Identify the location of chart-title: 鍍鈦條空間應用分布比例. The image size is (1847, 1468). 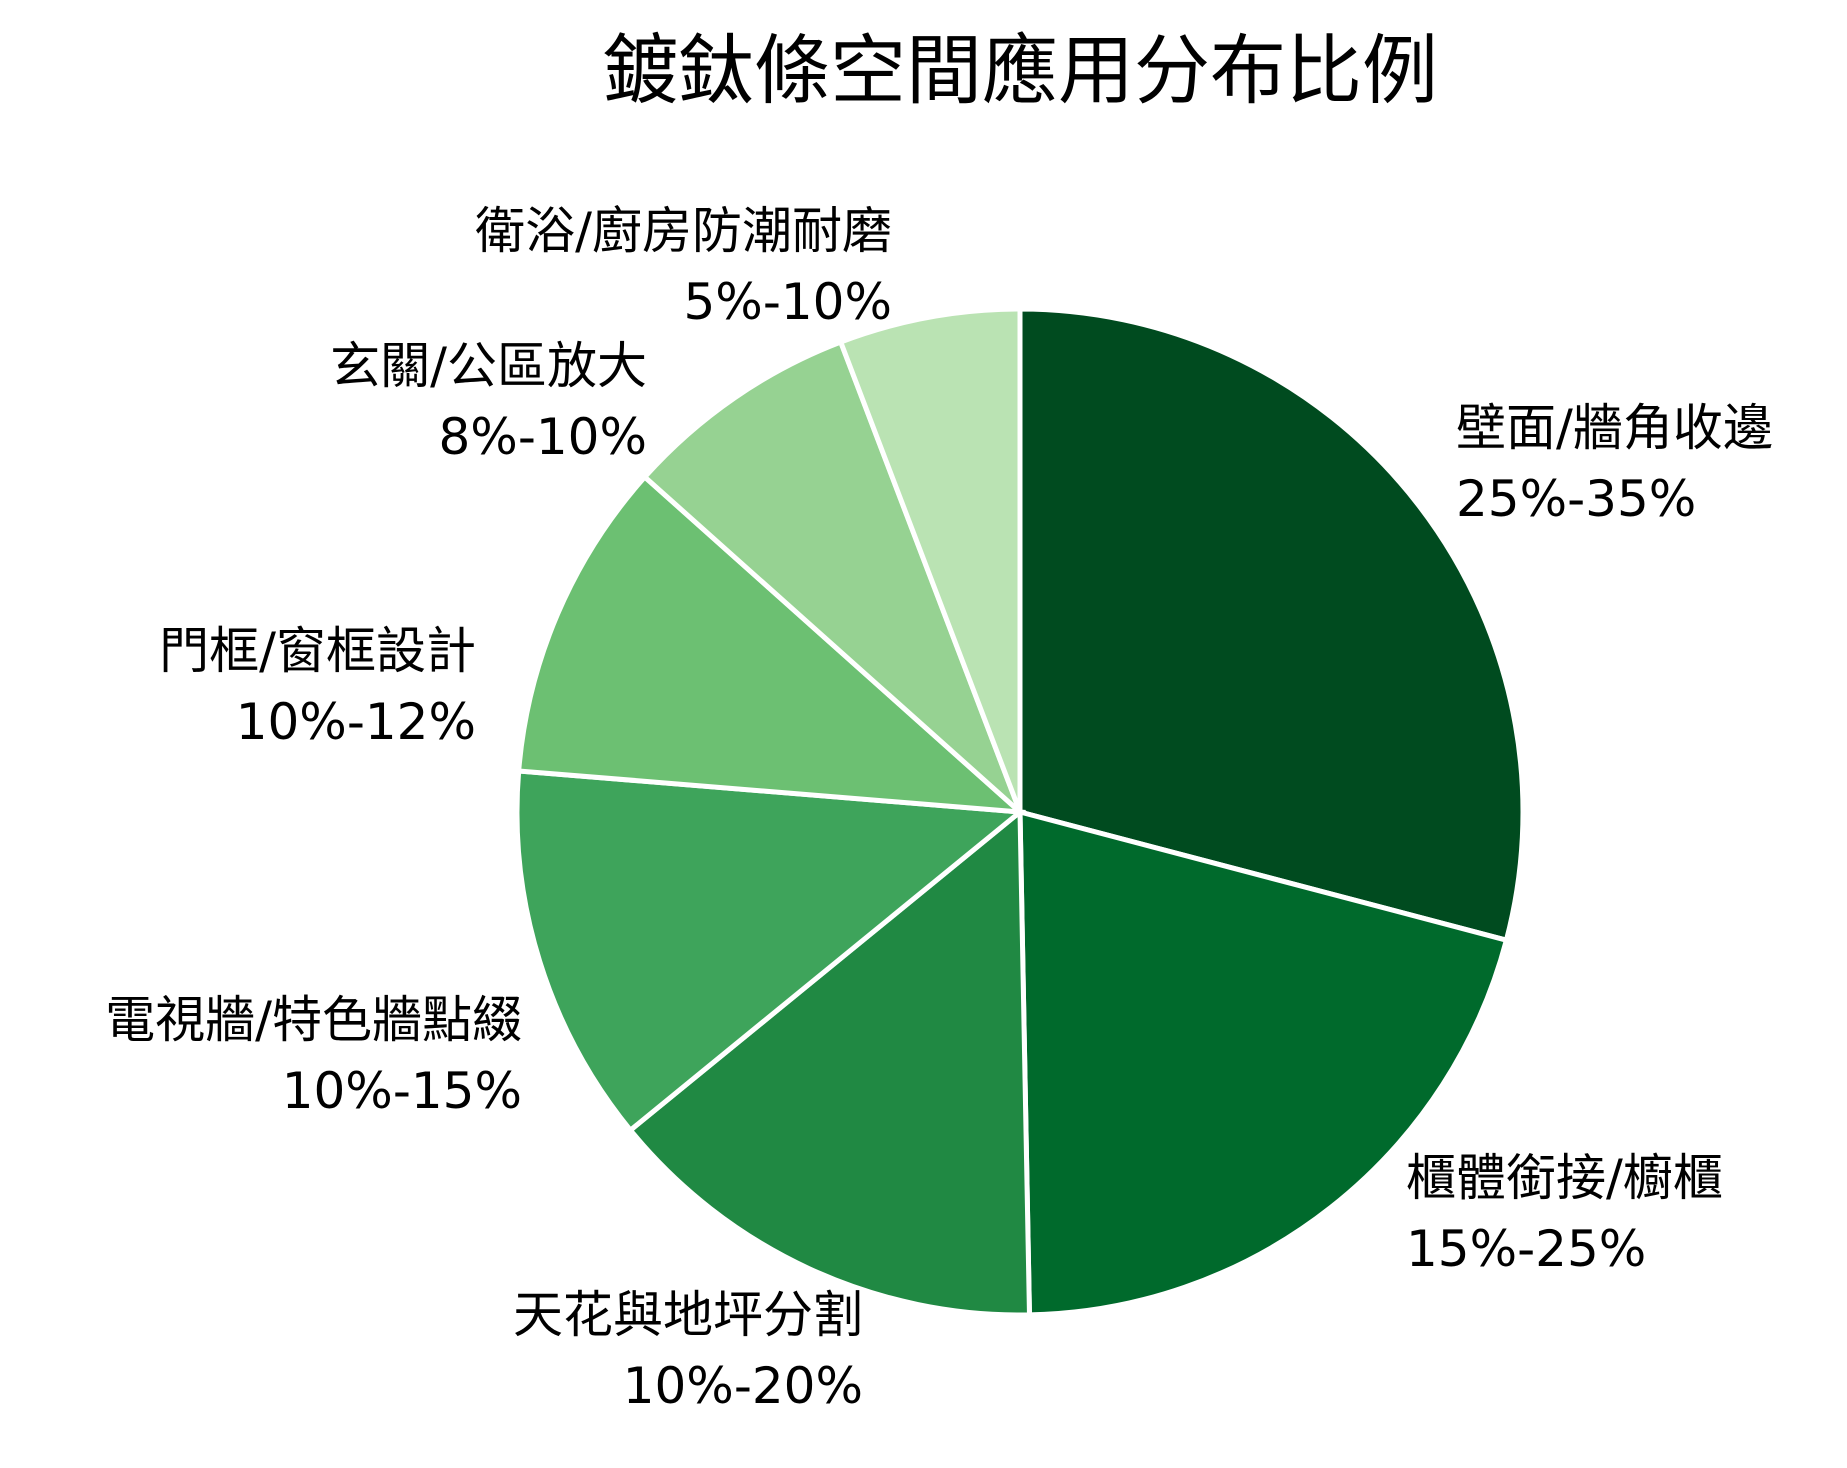
(1020, 70).